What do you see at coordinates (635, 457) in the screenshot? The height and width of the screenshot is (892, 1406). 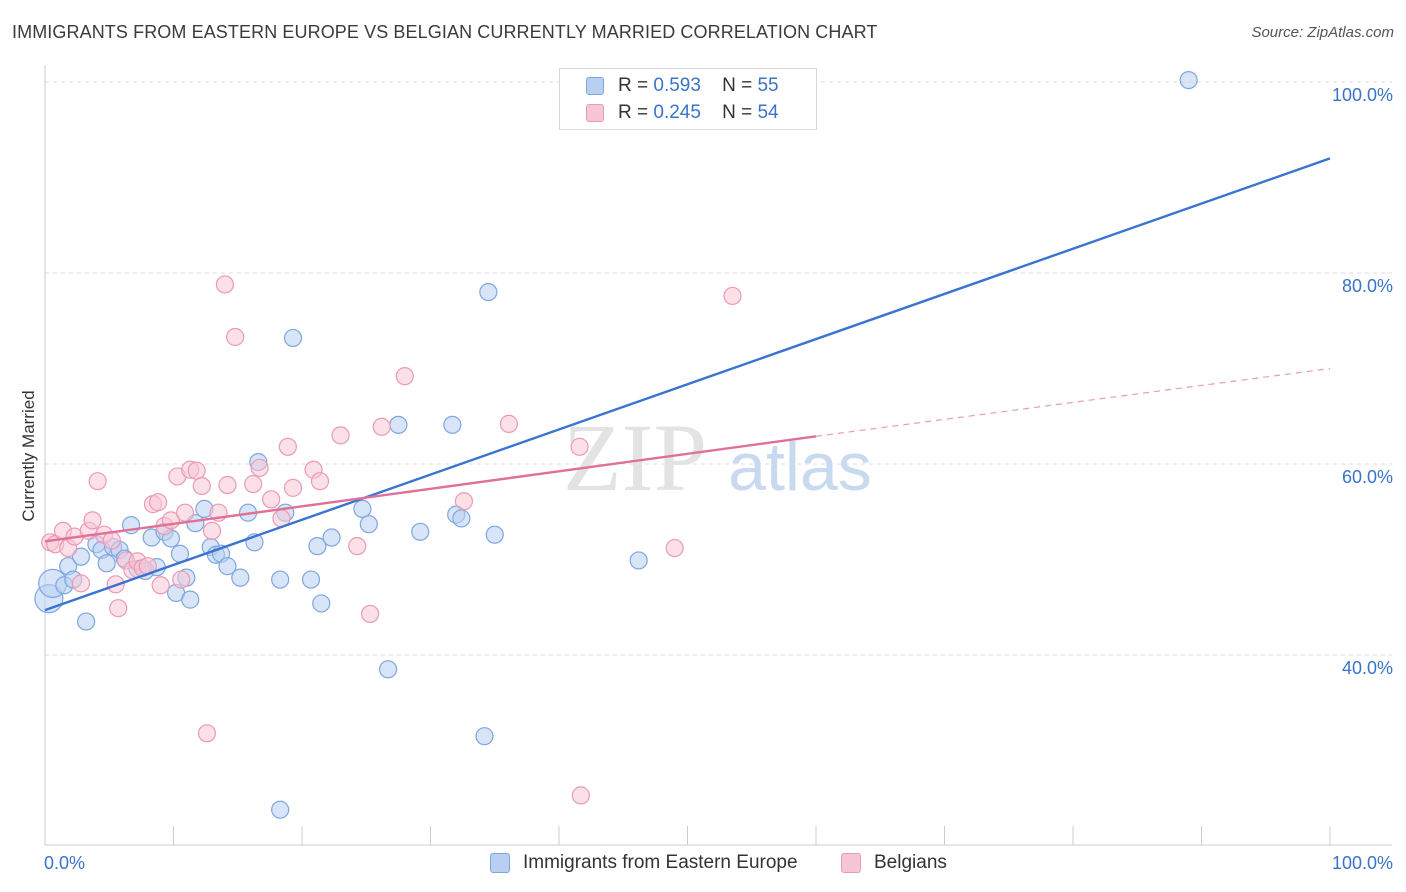 I see `watermark-zip: ZIP` at bounding box center [635, 457].